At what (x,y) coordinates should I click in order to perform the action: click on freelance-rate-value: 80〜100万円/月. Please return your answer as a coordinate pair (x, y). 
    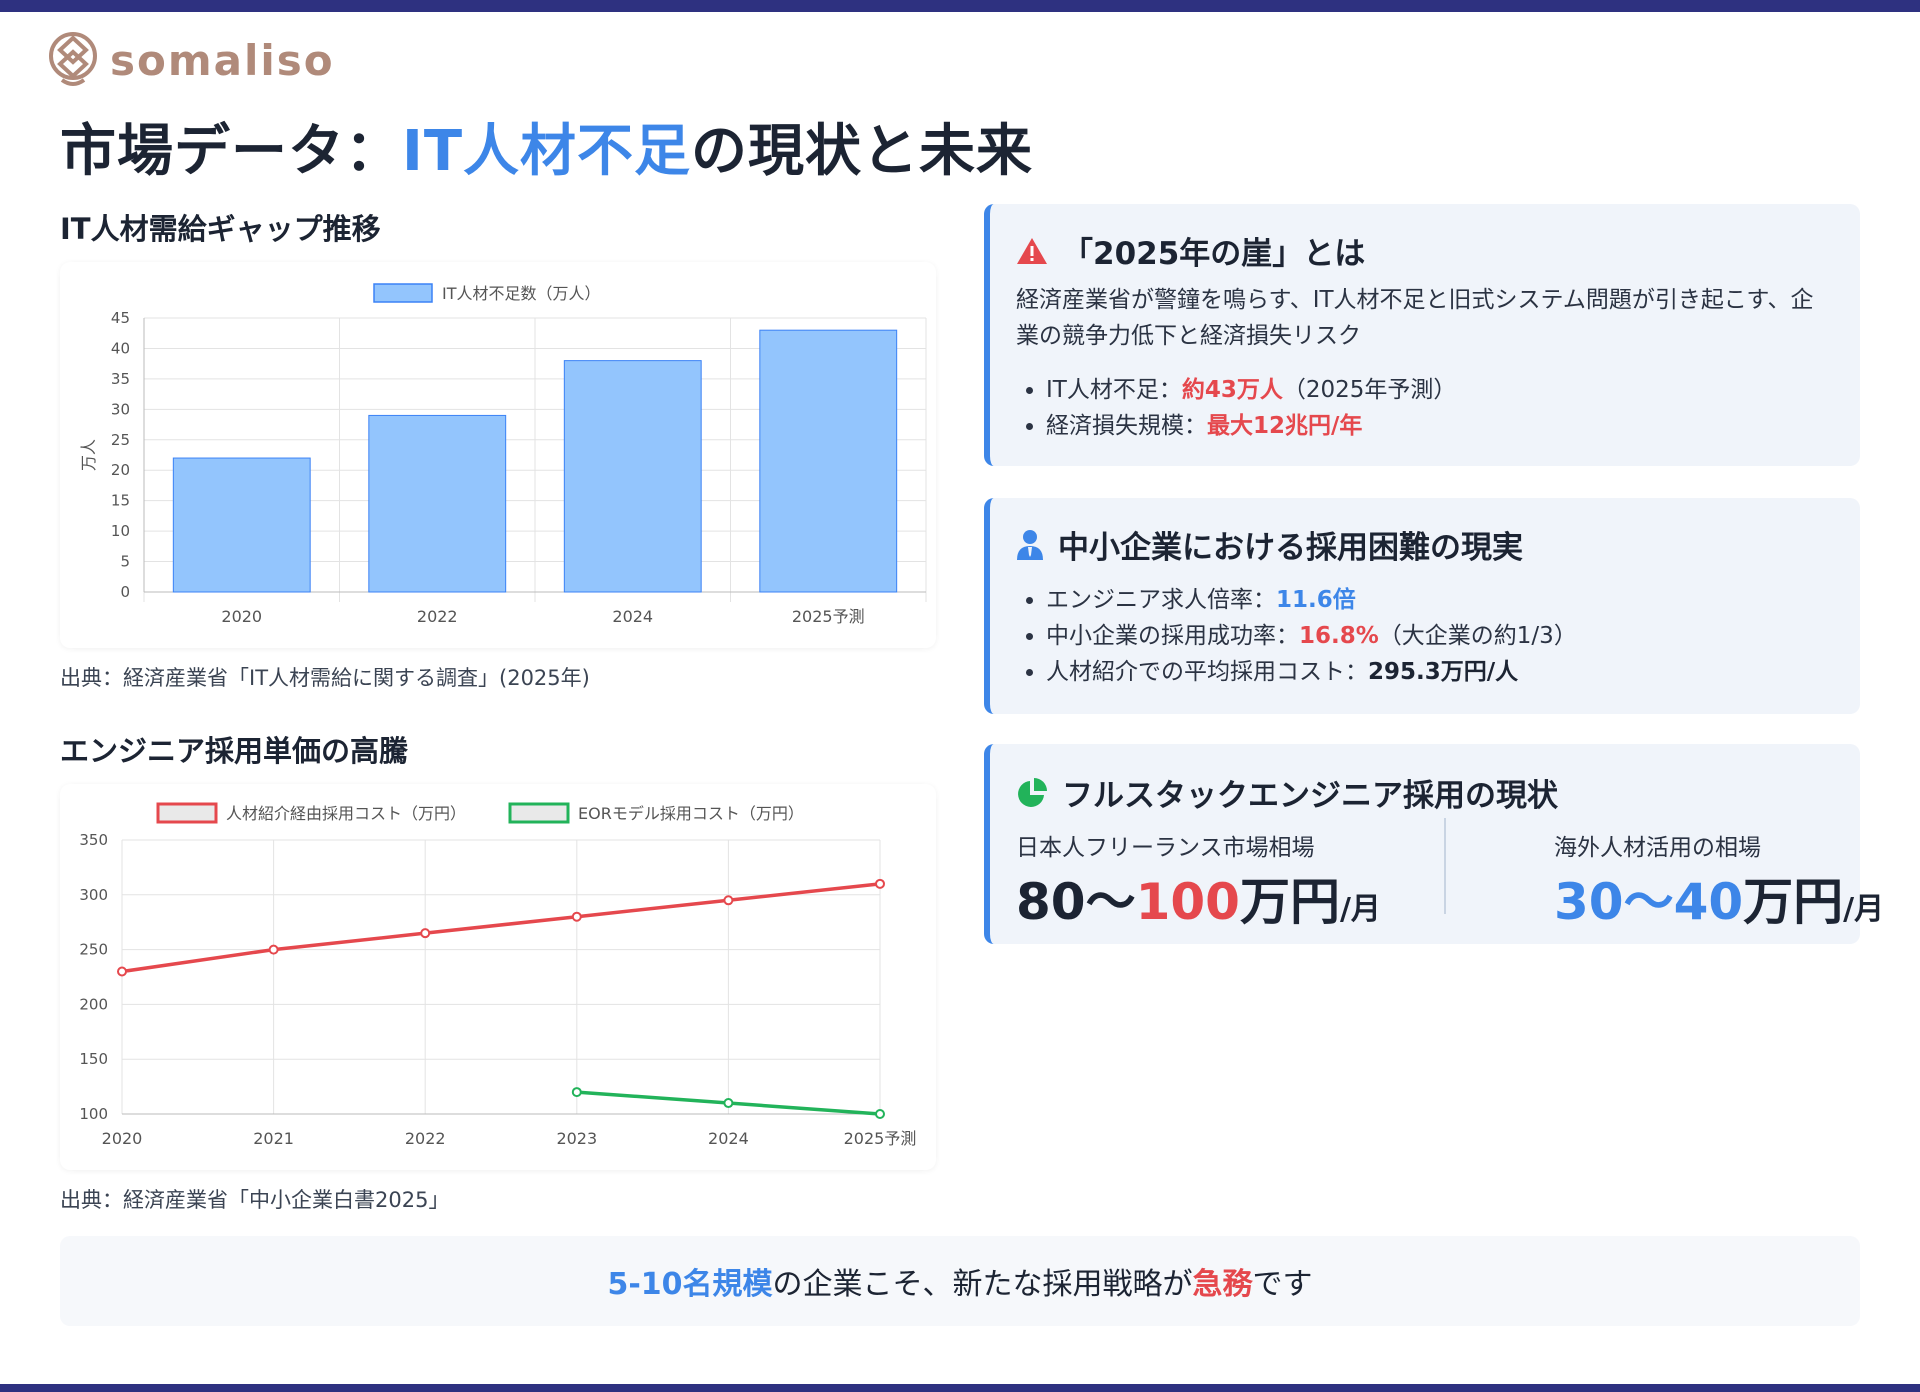
    Looking at the image, I should click on (1198, 898).